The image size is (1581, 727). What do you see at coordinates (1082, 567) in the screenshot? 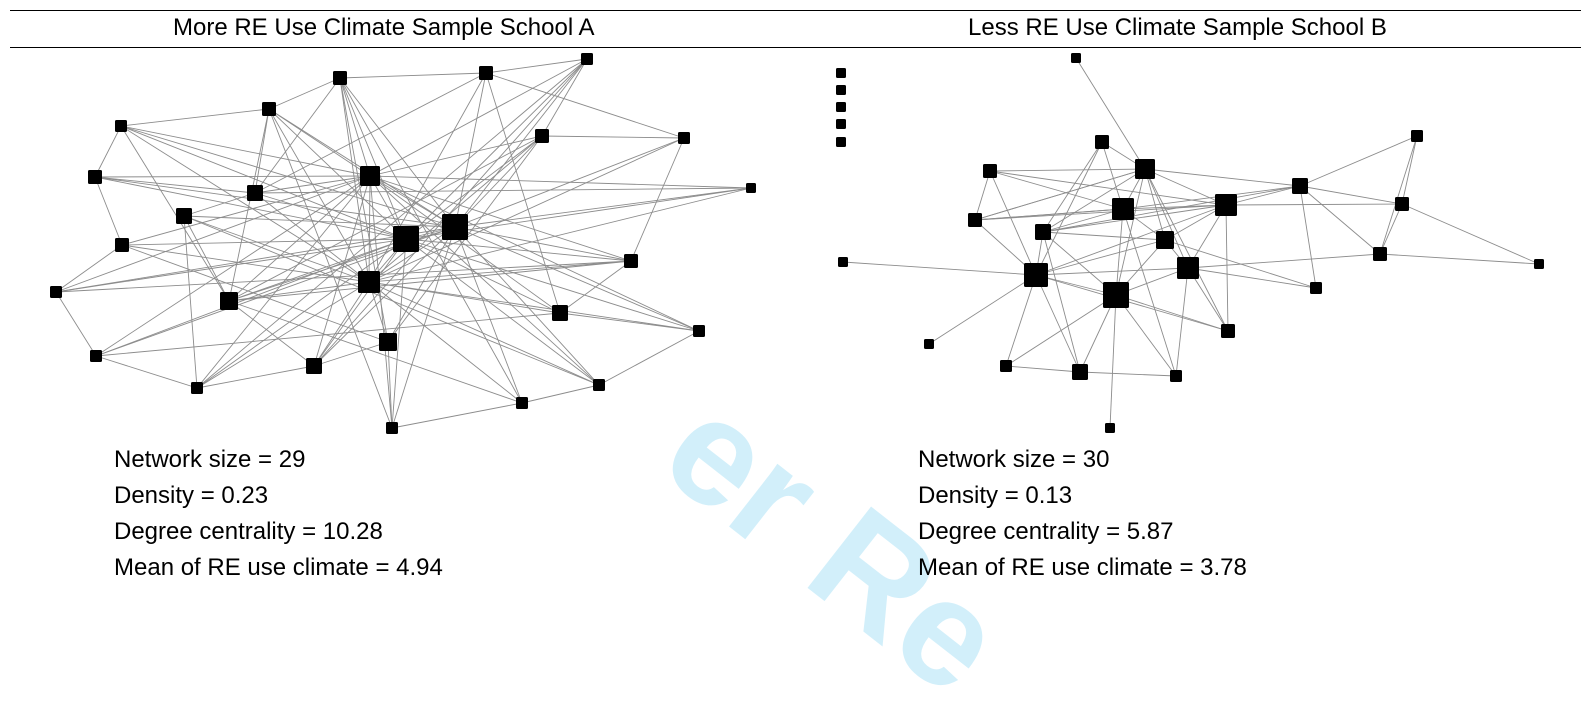
I see `mean-climate-stat: Mean of RE use climate = 3.78` at bounding box center [1082, 567].